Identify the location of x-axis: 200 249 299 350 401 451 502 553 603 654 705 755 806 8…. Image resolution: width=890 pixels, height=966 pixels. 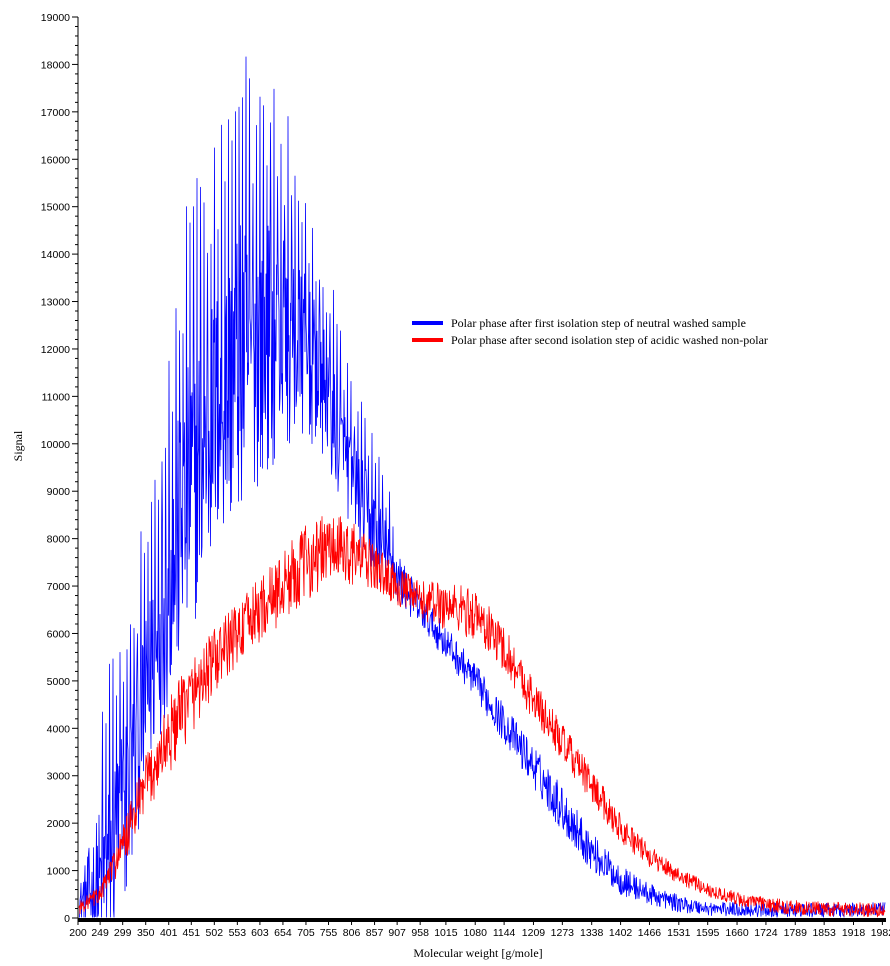
(479, 928).